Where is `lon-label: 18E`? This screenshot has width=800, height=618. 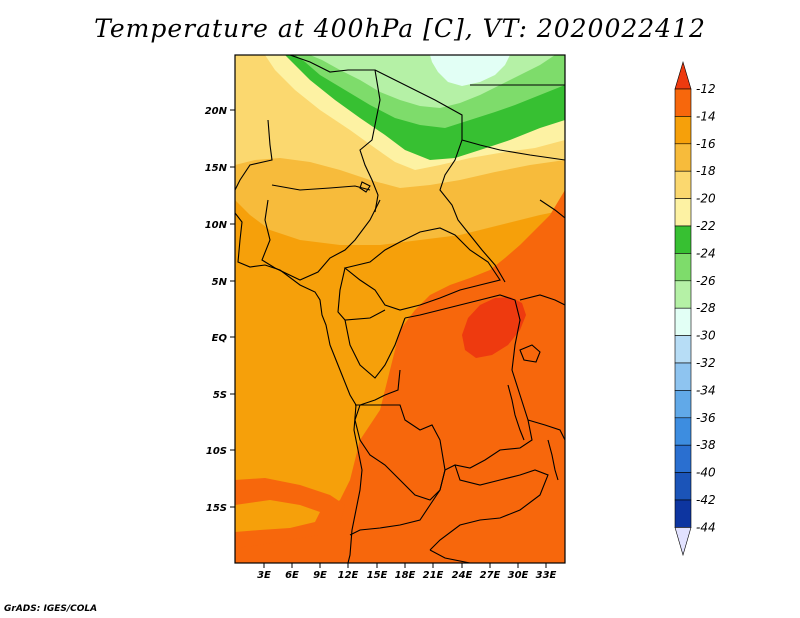 lon-label: 18E is located at coordinates (405, 575).